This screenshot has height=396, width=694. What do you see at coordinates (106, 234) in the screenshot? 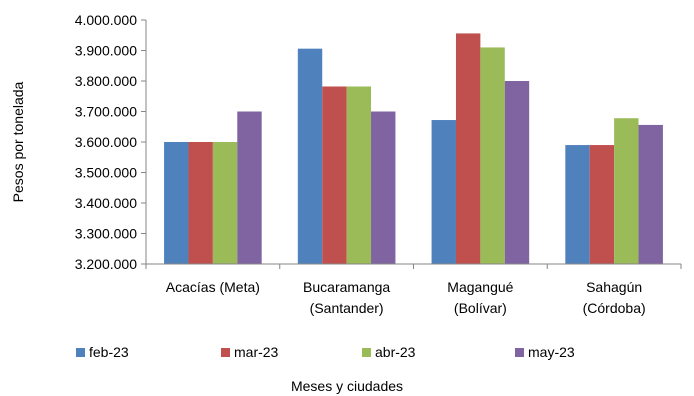
I see `y-tick-label: 3.300.000` at bounding box center [106, 234].